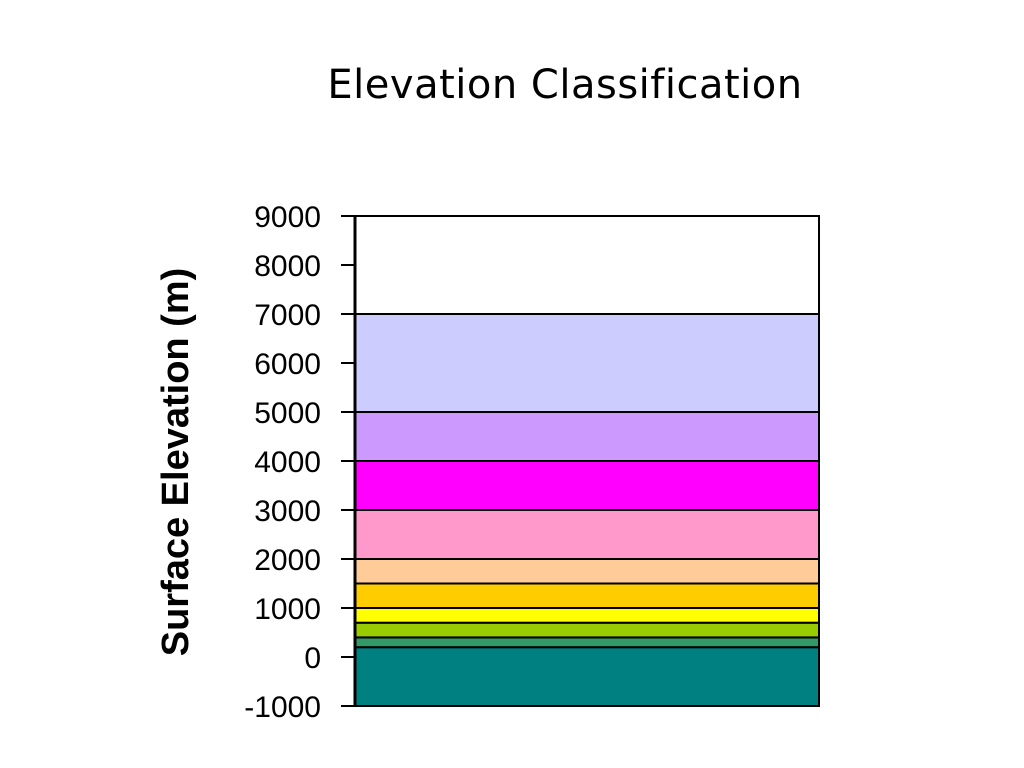 Image resolution: width=1024 pixels, height=768 pixels. What do you see at coordinates (287, 609) in the screenshot?
I see `y-tick-label: 1000` at bounding box center [287, 609].